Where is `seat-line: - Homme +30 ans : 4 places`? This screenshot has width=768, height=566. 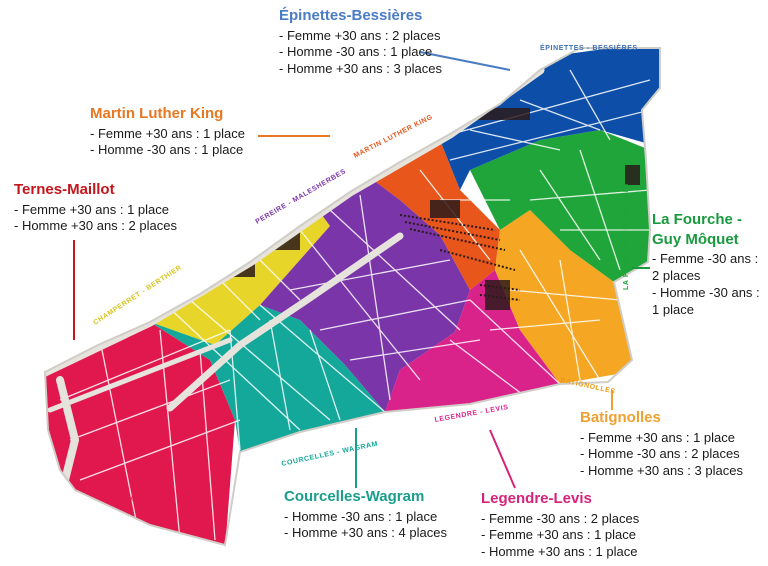 seat-line: - Homme +30 ans : 4 places is located at coordinates (365, 533).